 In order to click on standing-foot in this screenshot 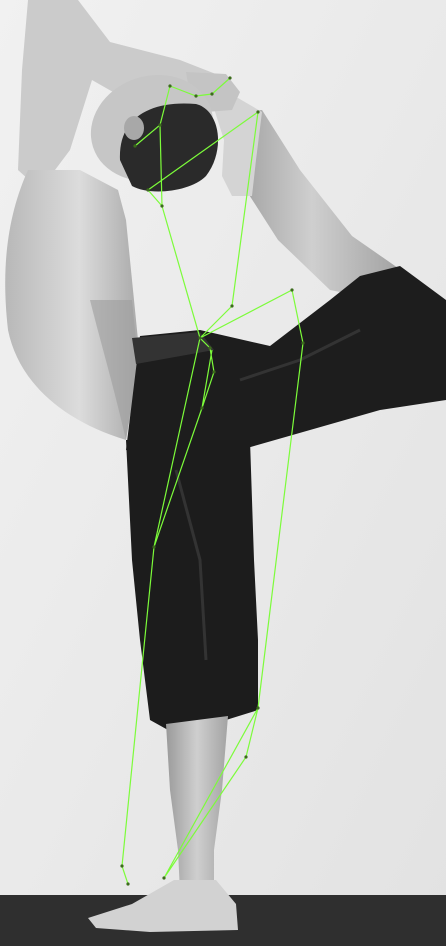, I will do `click(163, 906)`.